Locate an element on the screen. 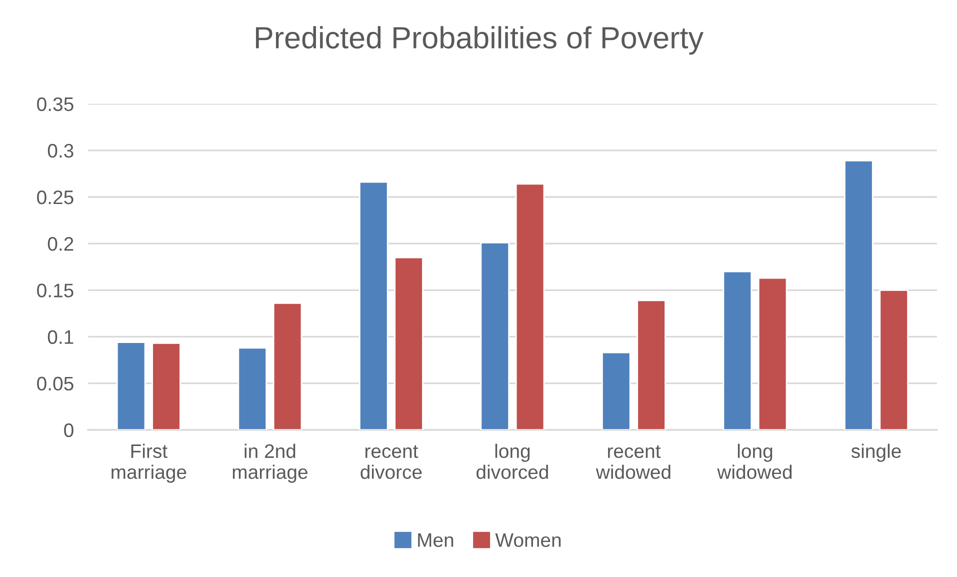  legend-label: Men is located at coordinates (436, 540).